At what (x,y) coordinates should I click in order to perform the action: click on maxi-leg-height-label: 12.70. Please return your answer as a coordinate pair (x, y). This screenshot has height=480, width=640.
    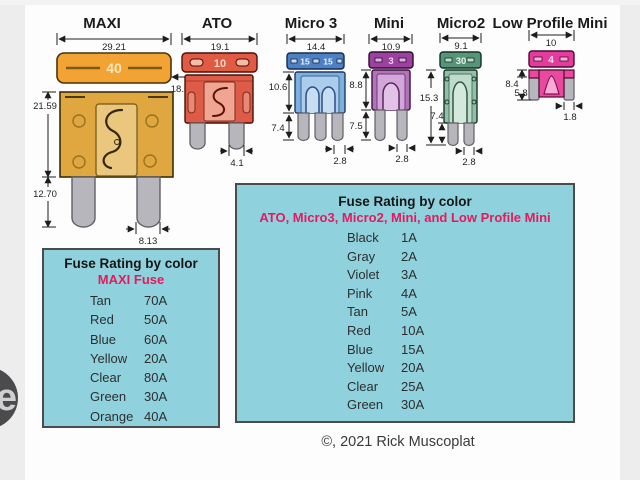
    Looking at the image, I should click on (45, 194).